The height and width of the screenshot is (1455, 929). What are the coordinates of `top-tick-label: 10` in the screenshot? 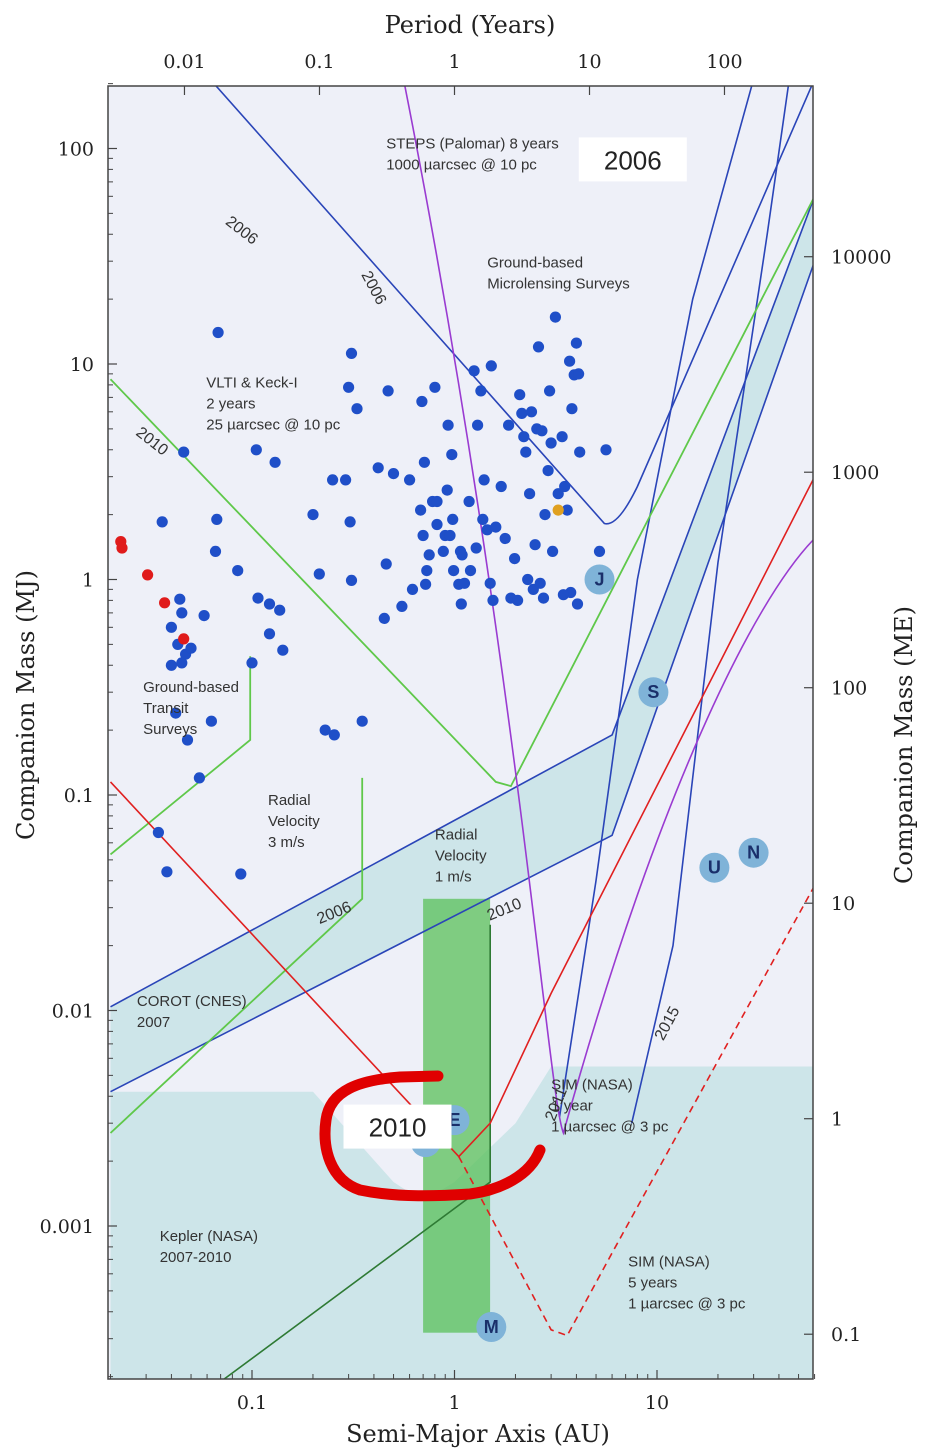 It's located at (589, 62).